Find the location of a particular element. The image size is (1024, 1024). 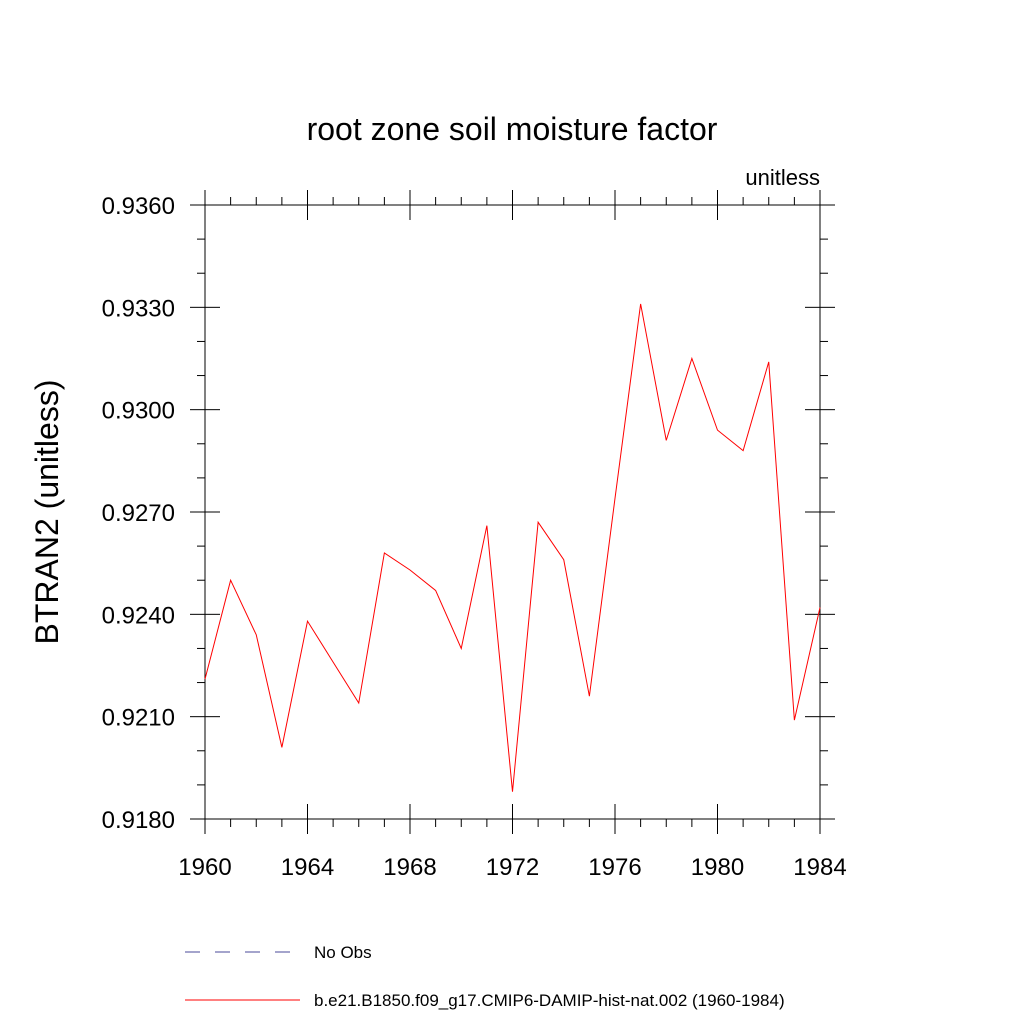

x-tick-label: 1968 is located at coordinates (409, 867).